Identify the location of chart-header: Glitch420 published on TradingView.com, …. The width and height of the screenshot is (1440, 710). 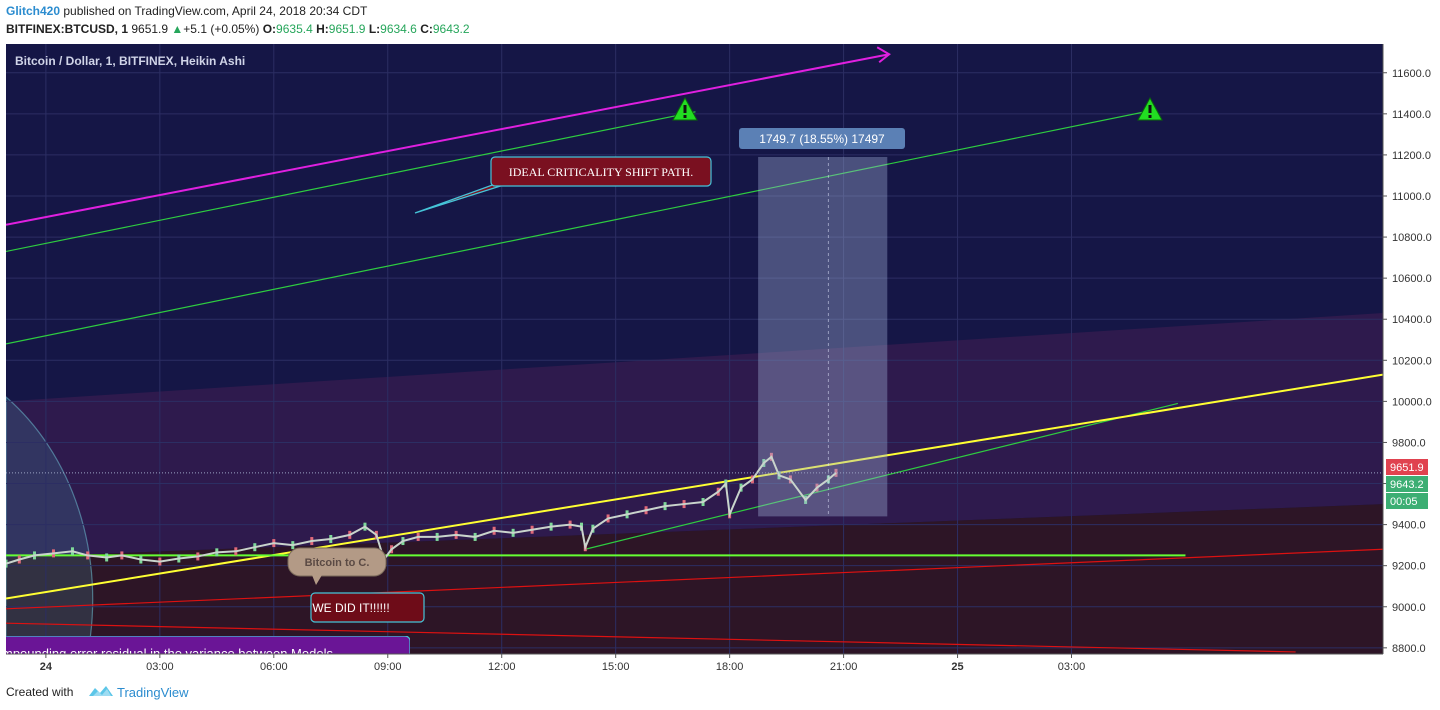
(720, 21).